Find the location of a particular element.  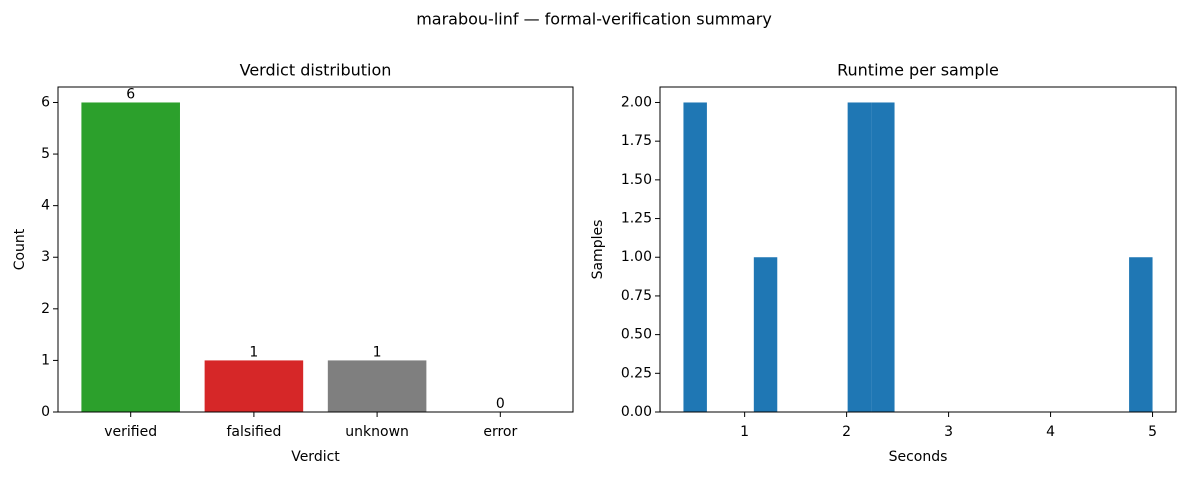

chart-title: Verdict distribution is located at coordinates (316, 70).